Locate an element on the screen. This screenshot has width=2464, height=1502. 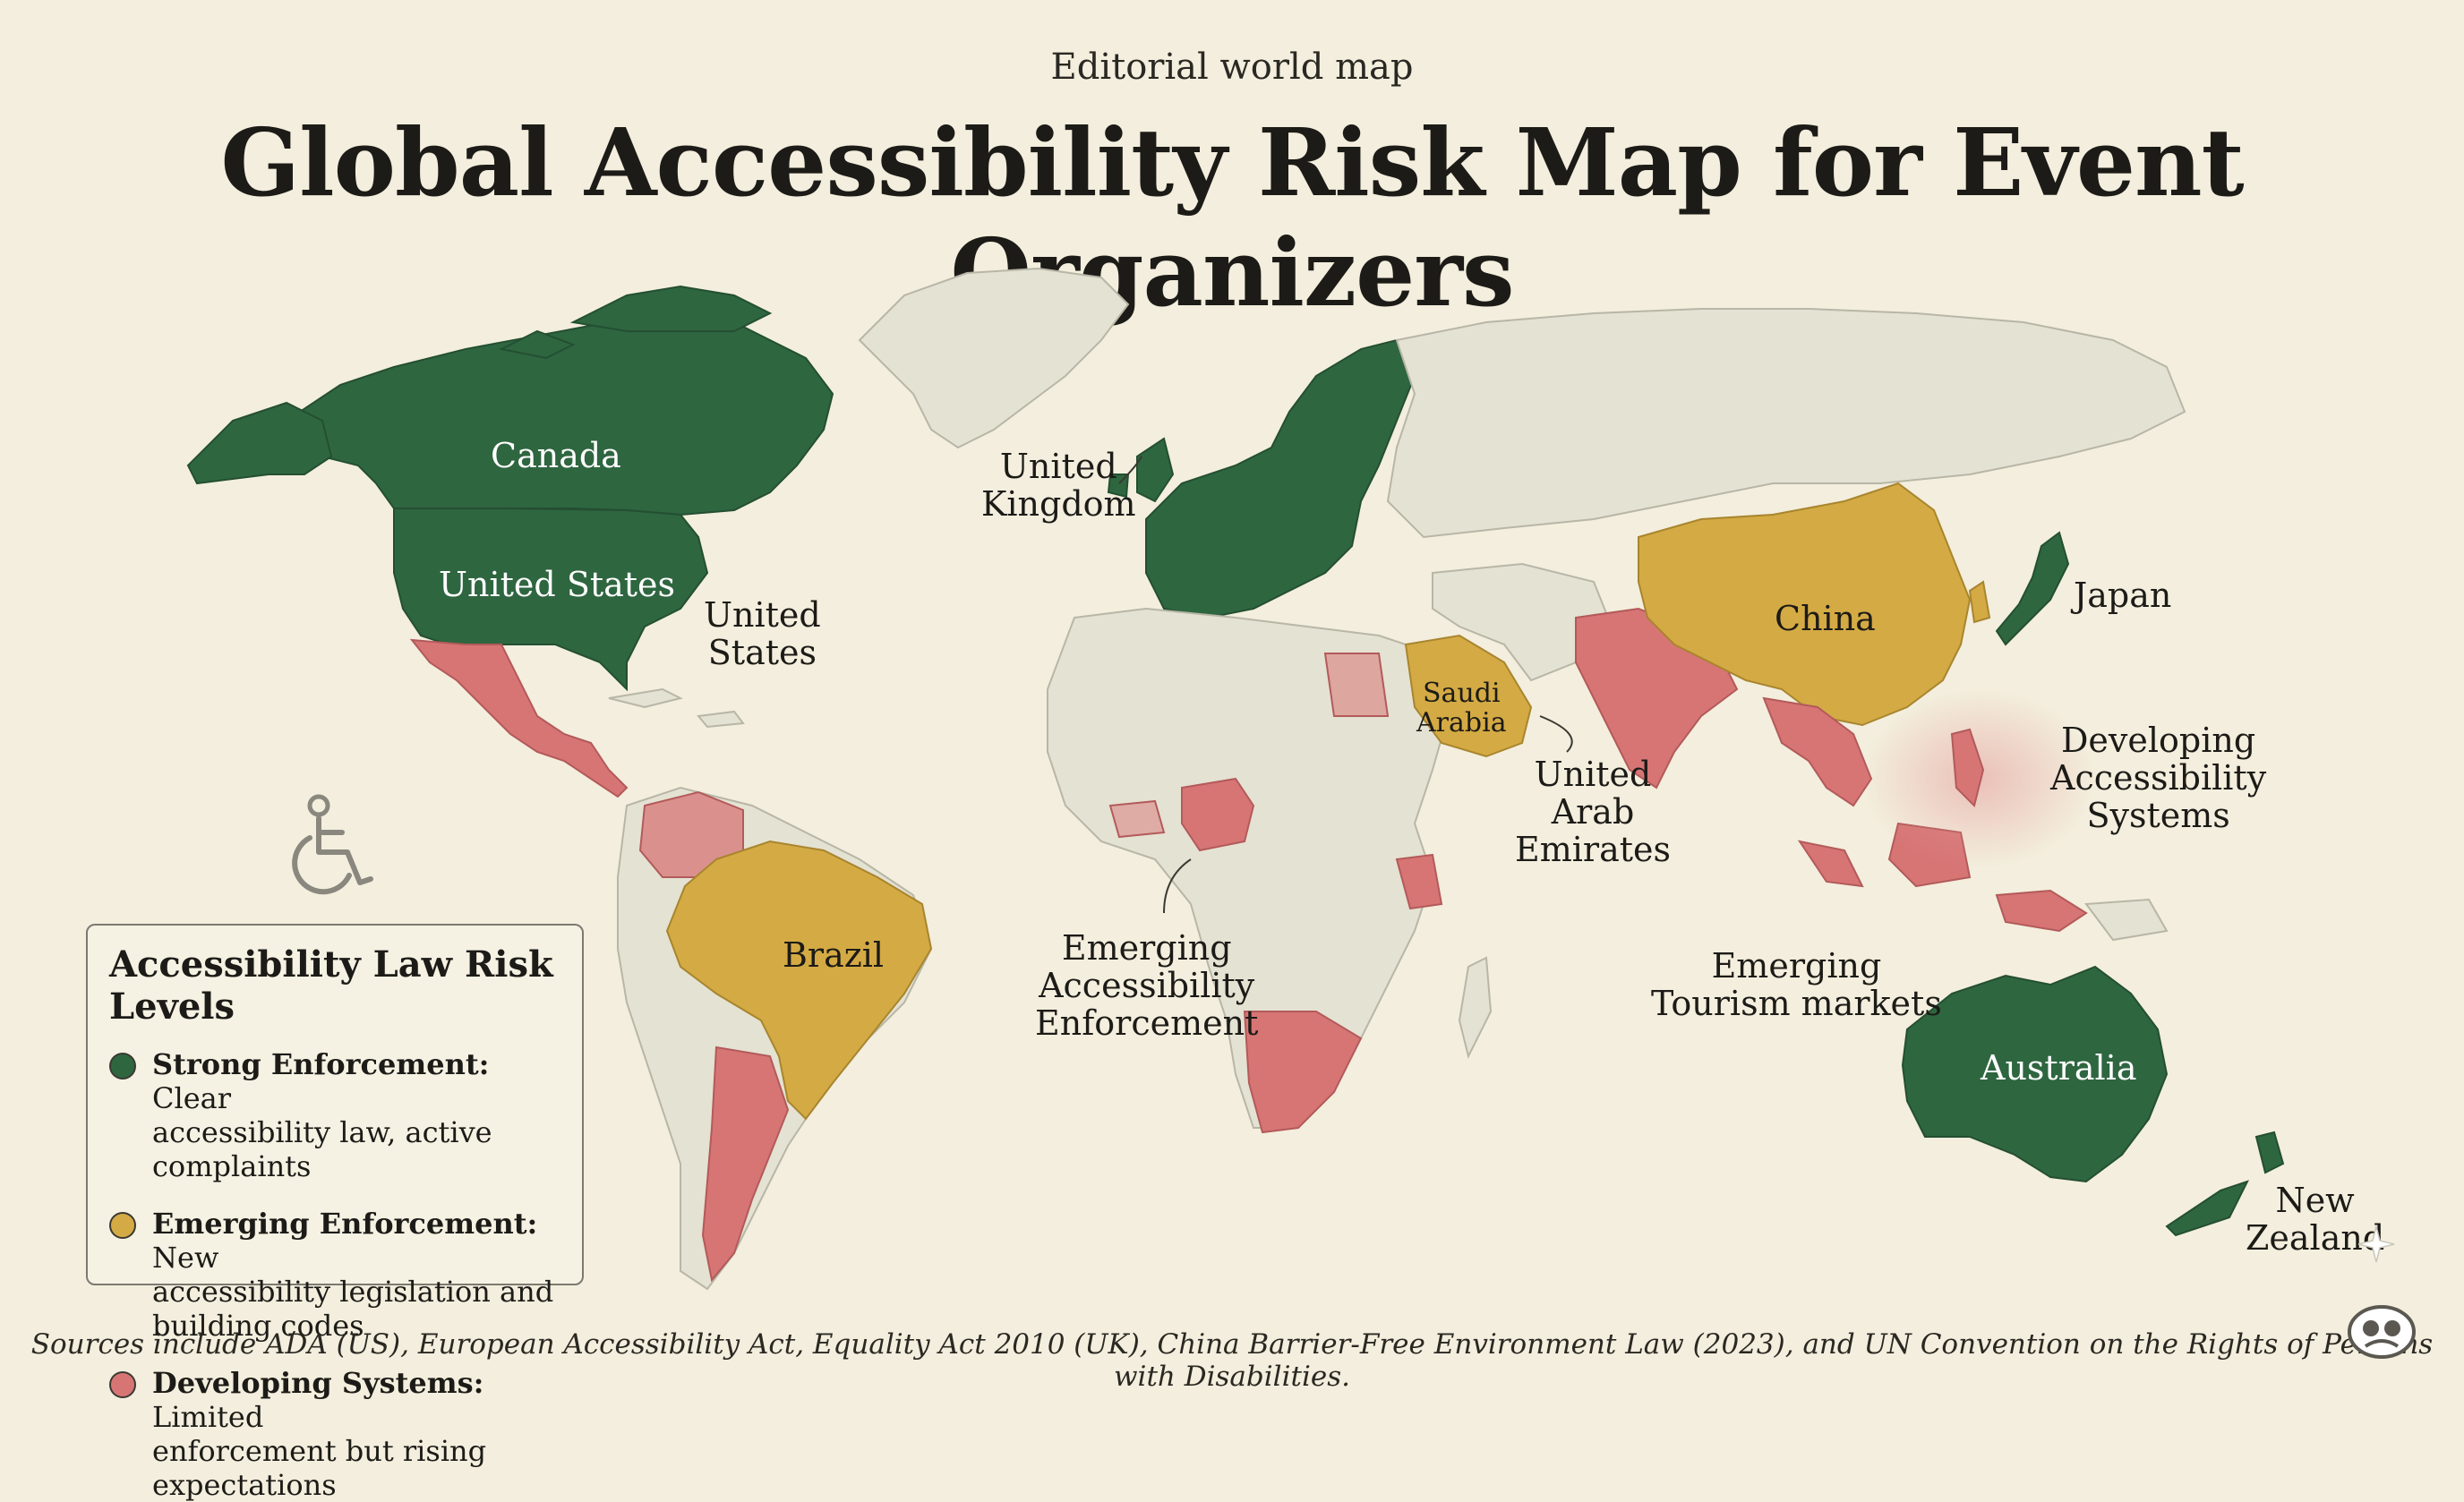
label-united-states-callout: United States is located at coordinates (762, 633).